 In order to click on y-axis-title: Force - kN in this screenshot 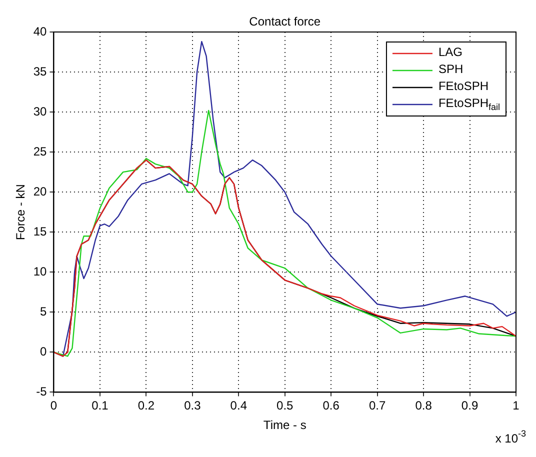, I will do `click(21, 212)`.